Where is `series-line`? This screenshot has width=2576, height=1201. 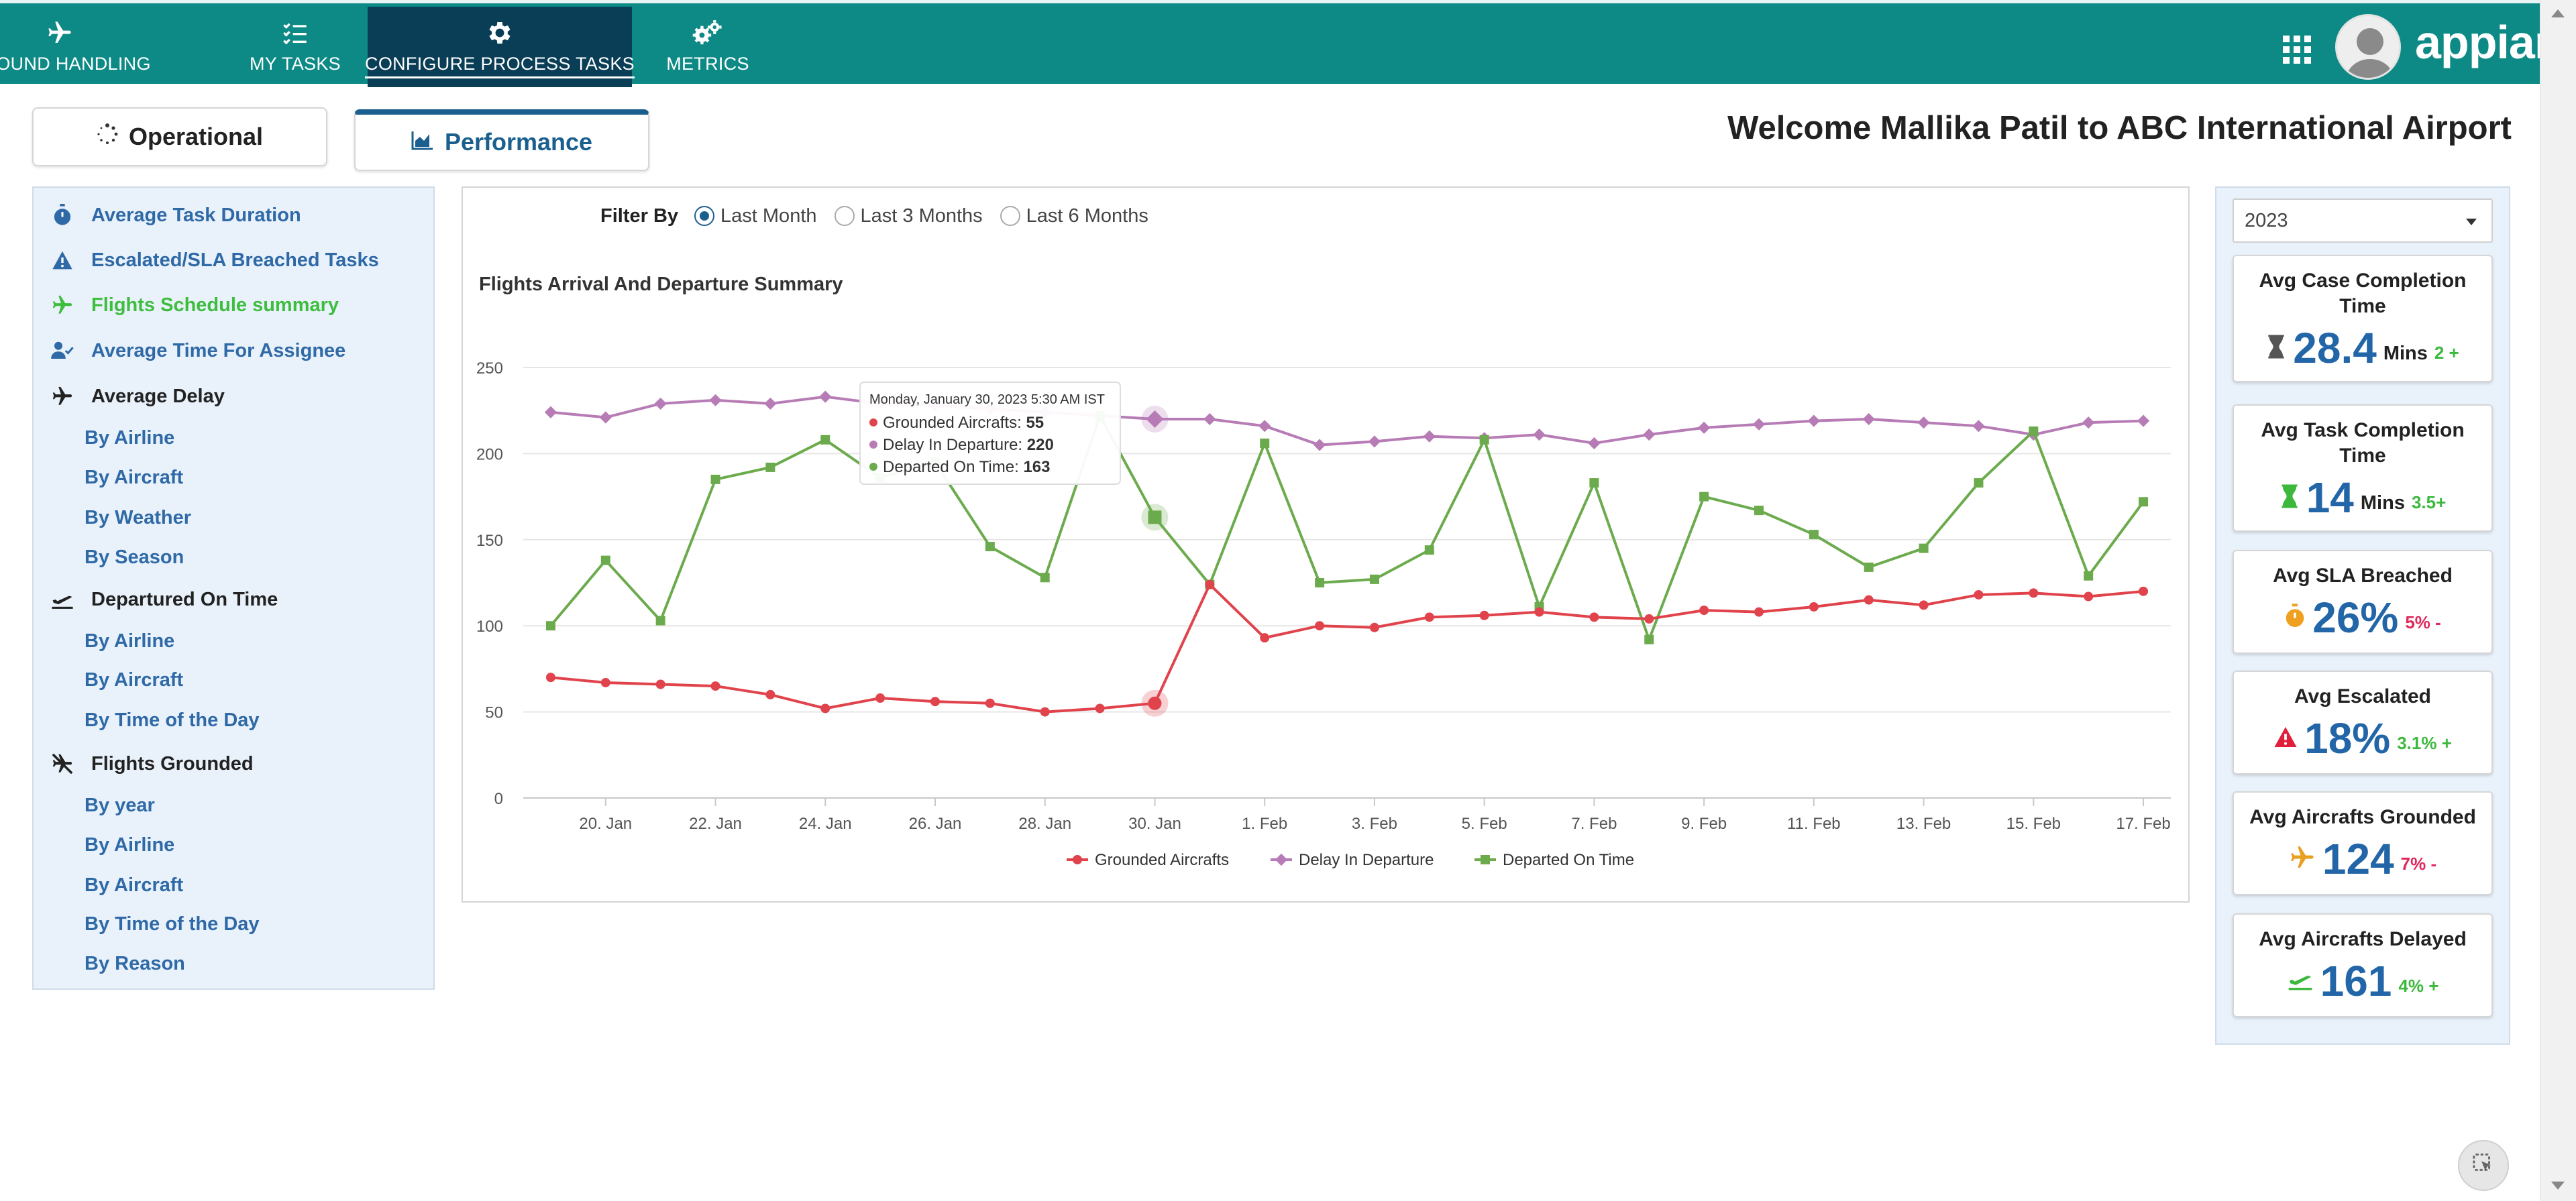
series-line is located at coordinates (1347, 647).